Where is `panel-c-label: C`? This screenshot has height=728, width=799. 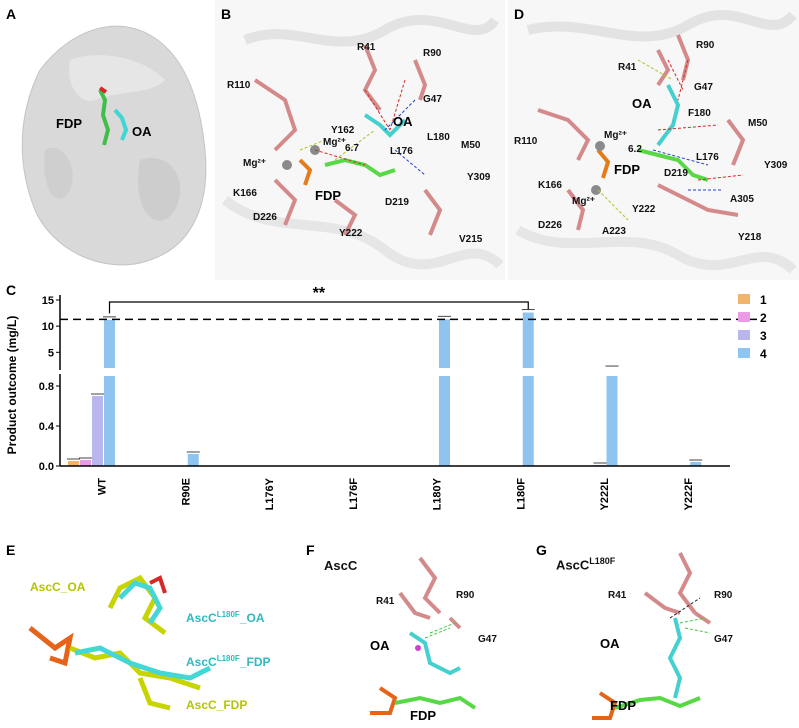
panel-c-label: C is located at coordinates (11, 290).